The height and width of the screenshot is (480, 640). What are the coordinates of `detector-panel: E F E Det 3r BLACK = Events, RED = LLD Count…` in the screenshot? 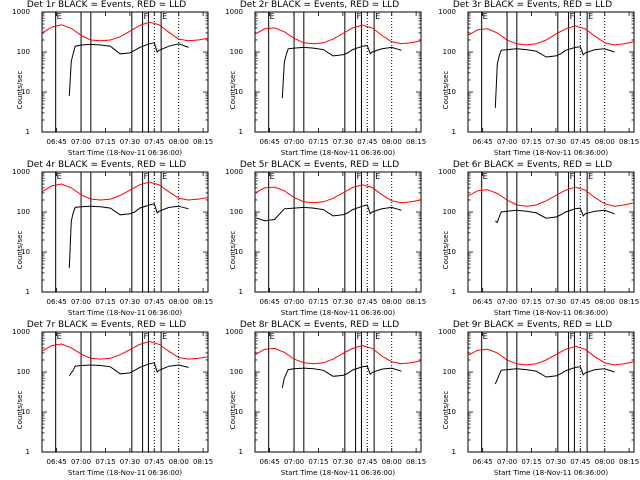 It's located at (532, 80).